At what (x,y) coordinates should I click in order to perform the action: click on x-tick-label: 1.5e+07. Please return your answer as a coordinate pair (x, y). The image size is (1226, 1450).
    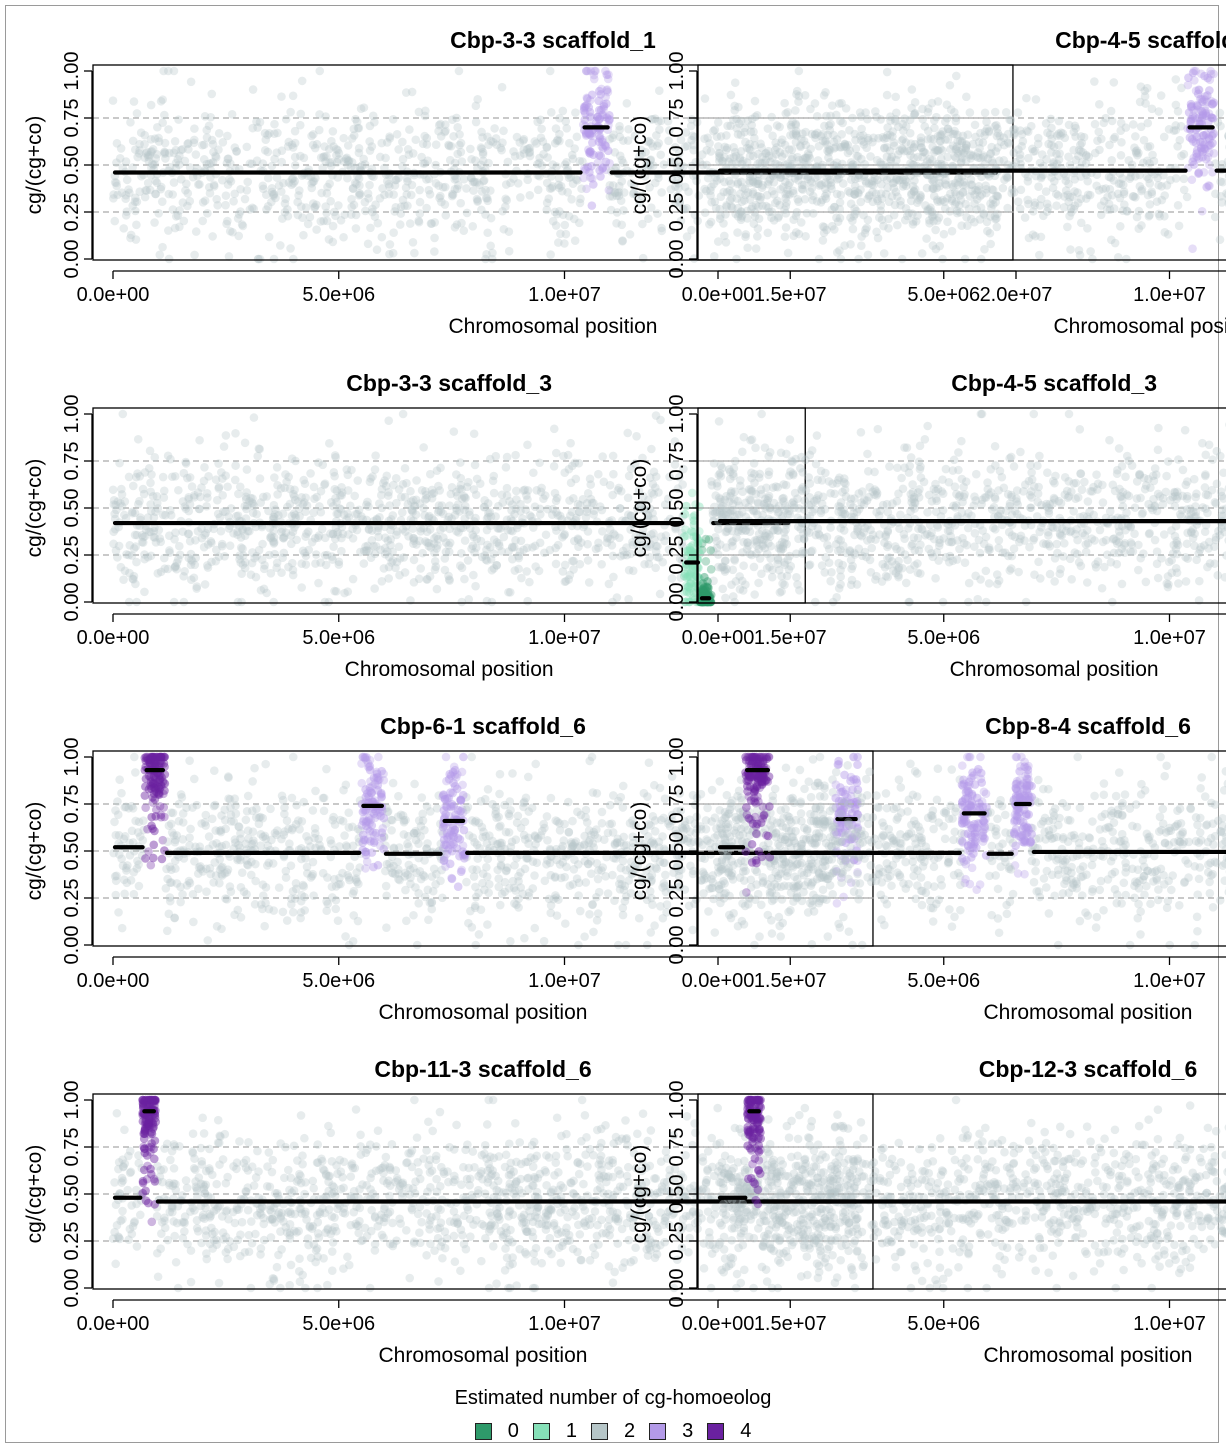
    Looking at the image, I should click on (790, 638).